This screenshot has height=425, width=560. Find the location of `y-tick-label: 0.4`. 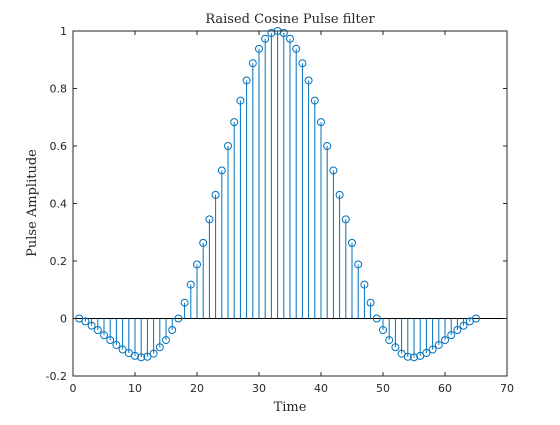

y-tick-label: 0.4 is located at coordinates (59, 204).